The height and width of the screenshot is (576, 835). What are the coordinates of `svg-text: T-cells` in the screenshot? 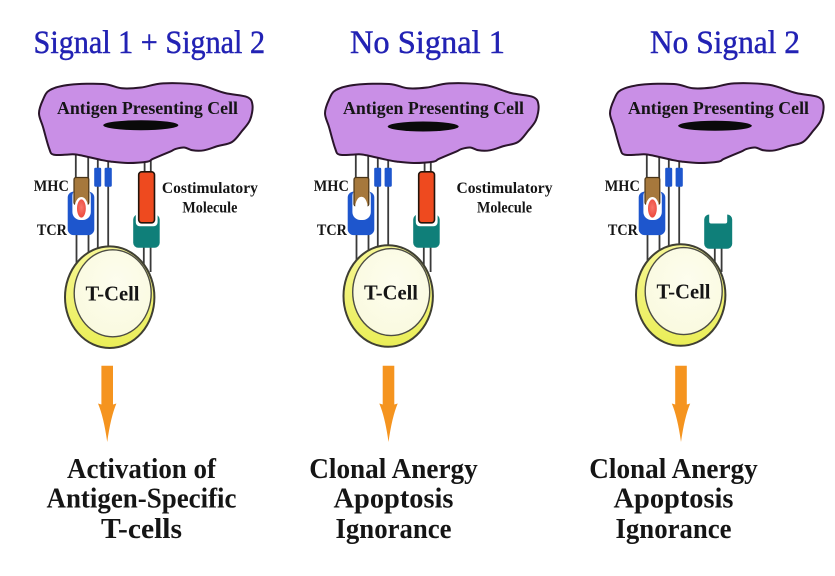 It's located at (141, 529).